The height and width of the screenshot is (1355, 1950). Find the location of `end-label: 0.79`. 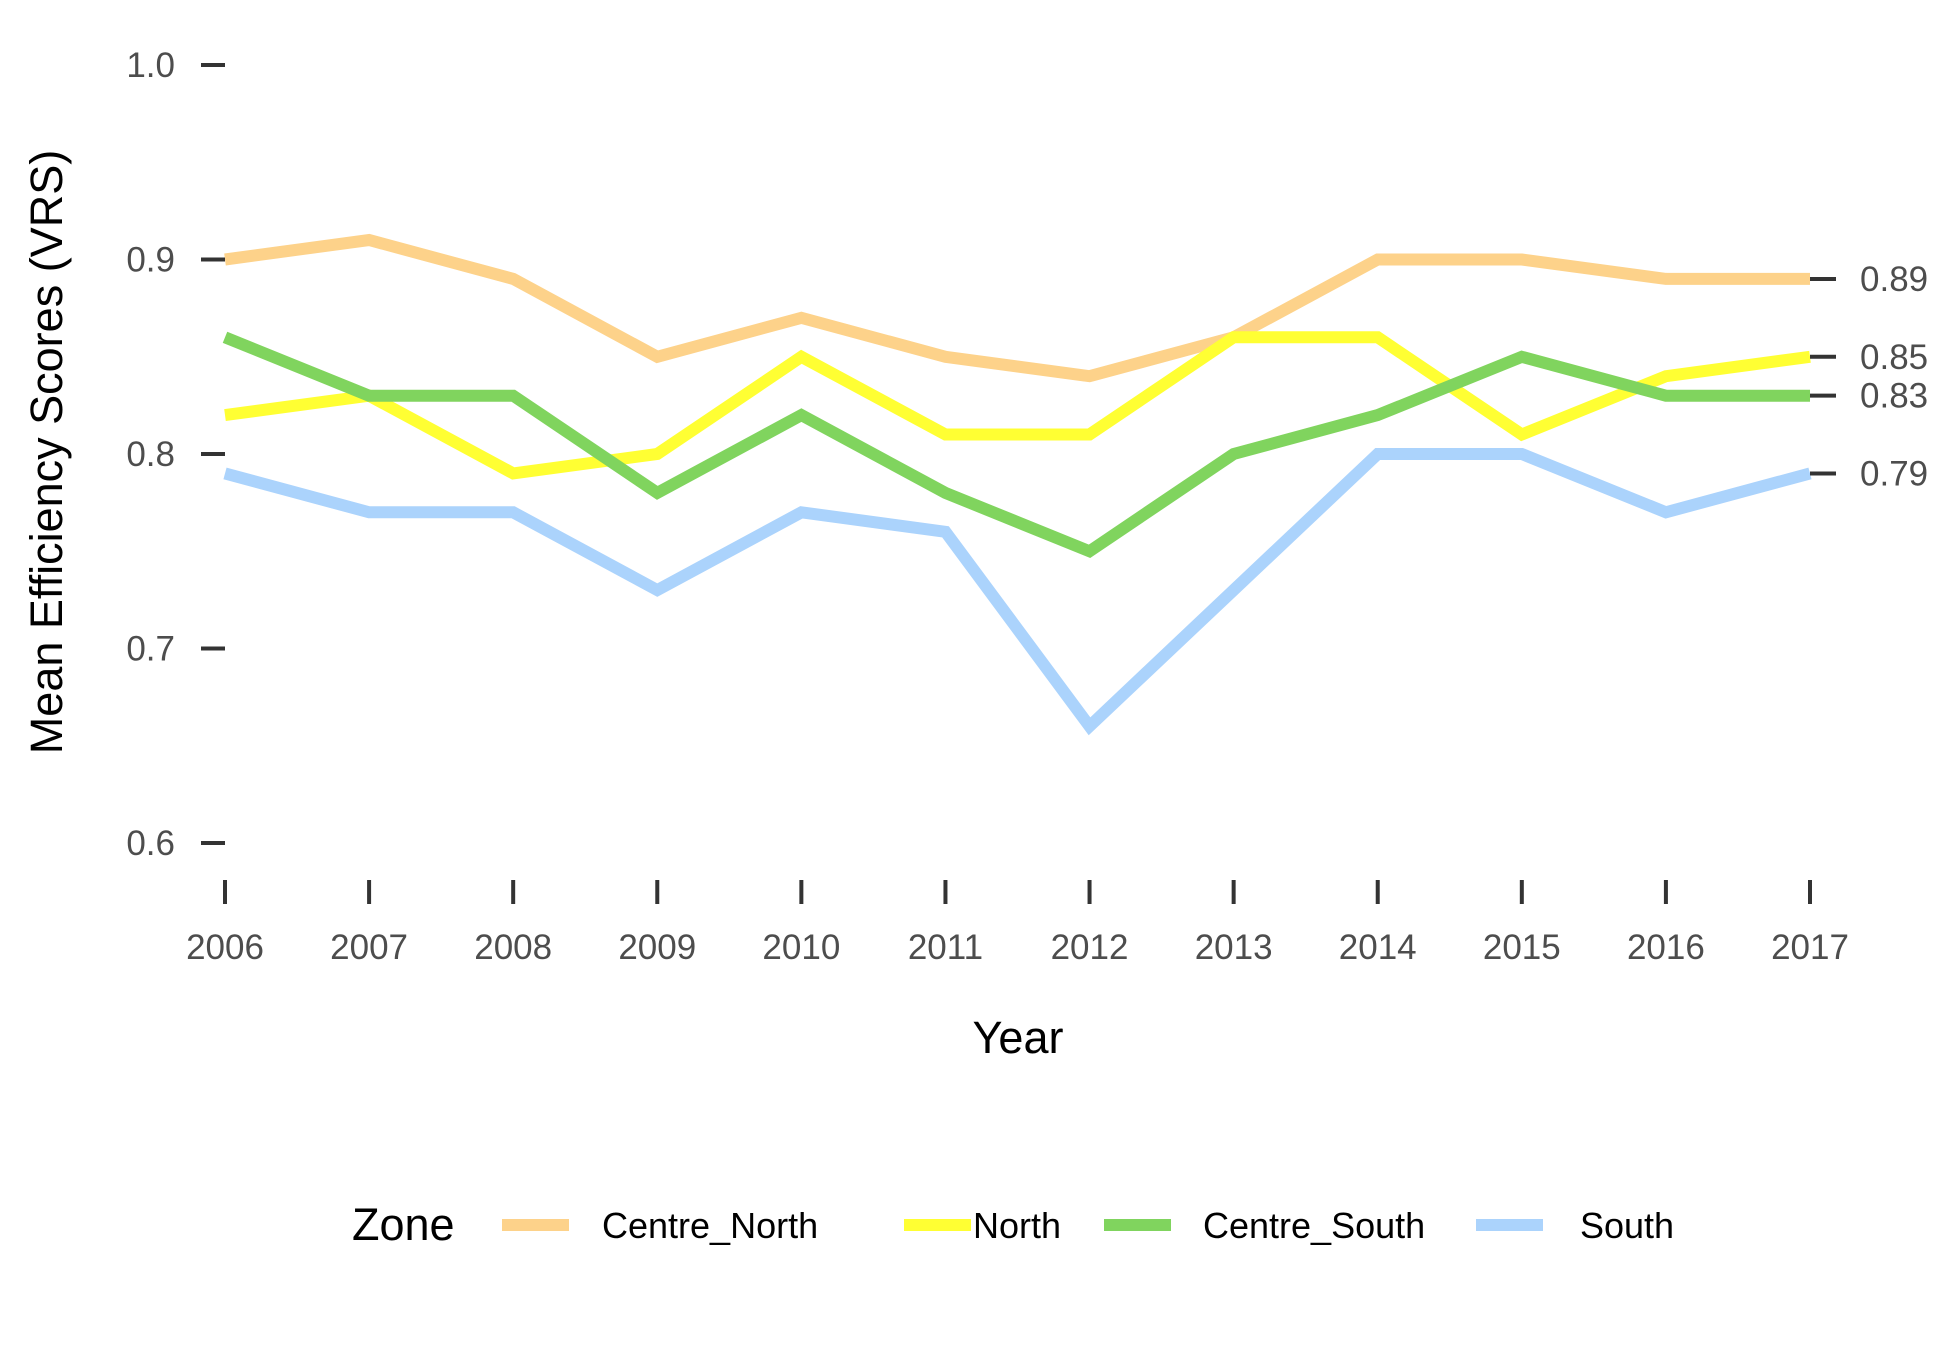

end-label: 0.79 is located at coordinates (1894, 473).